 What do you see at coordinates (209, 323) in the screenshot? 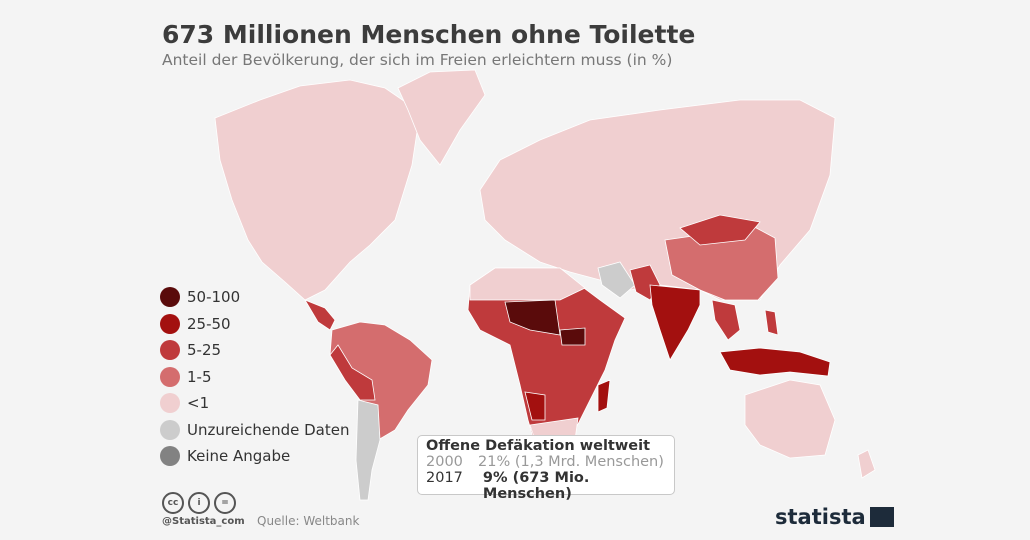
I see `legend-label: 25-50` at bounding box center [209, 323].